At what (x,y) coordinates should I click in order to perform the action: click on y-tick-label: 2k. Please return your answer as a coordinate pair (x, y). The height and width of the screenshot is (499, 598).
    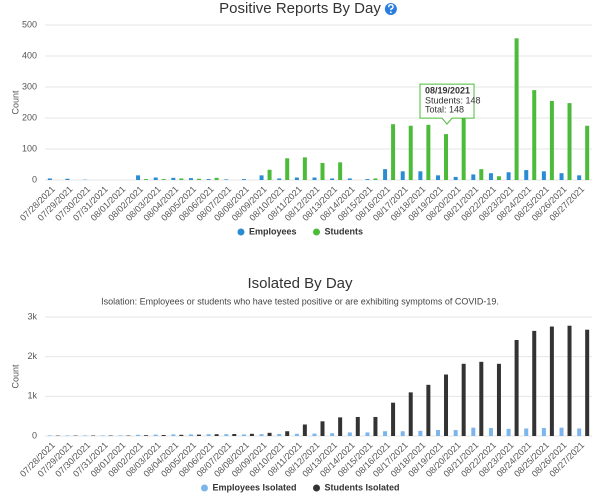
    Looking at the image, I should click on (32, 356).